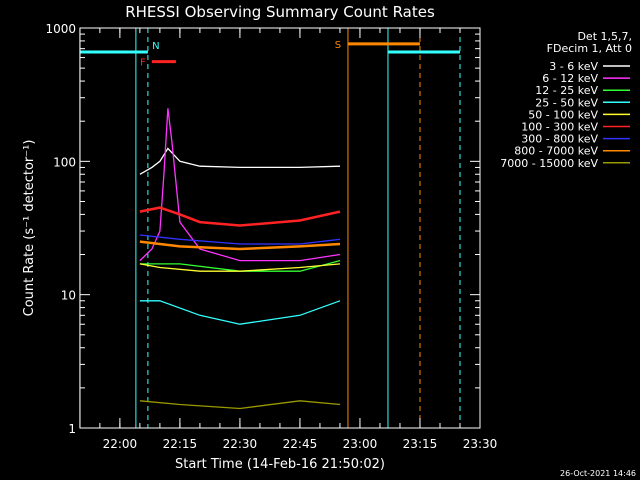 The height and width of the screenshot is (480, 640). I want to click on legend-label-3: 25 - 50 keV, so click(566, 102).